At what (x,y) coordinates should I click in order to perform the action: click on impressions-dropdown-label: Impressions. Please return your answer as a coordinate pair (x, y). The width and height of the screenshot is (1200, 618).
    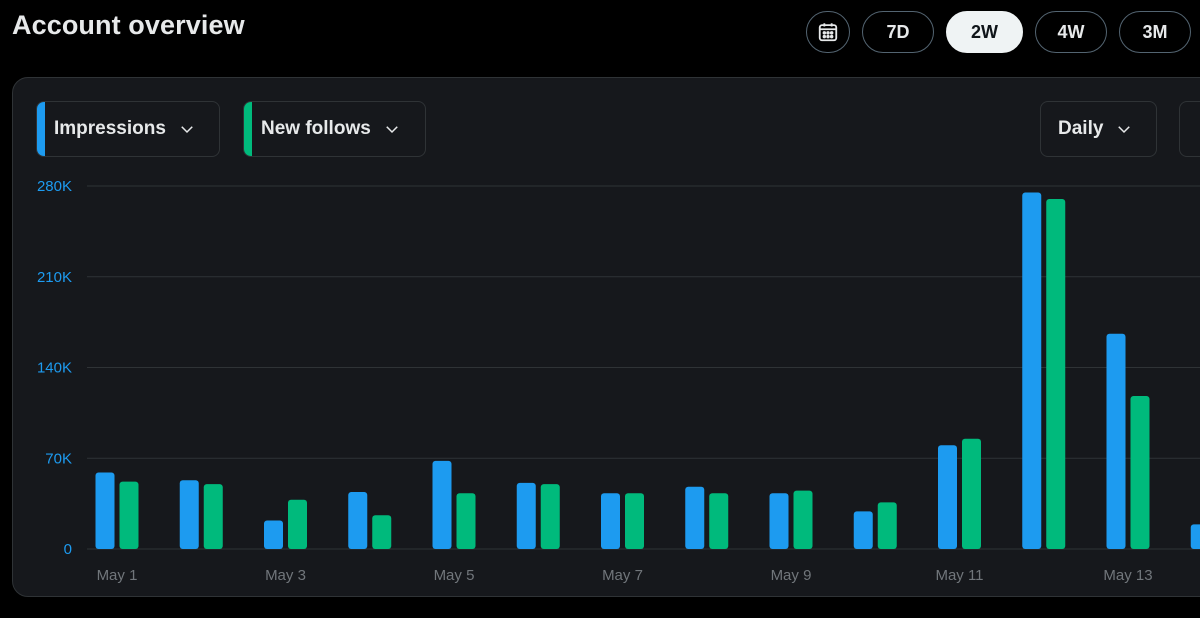
    Looking at the image, I should click on (110, 128).